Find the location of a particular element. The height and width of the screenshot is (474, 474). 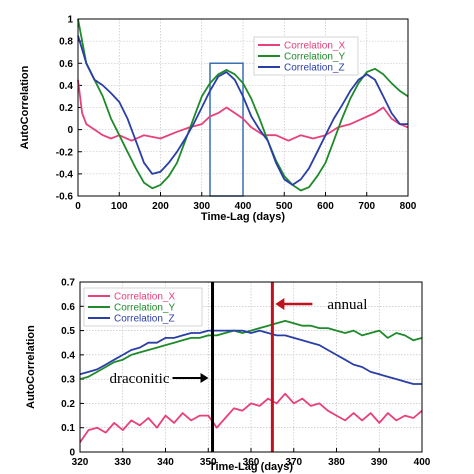

y-tick-label: 1 is located at coordinates (70, 20).